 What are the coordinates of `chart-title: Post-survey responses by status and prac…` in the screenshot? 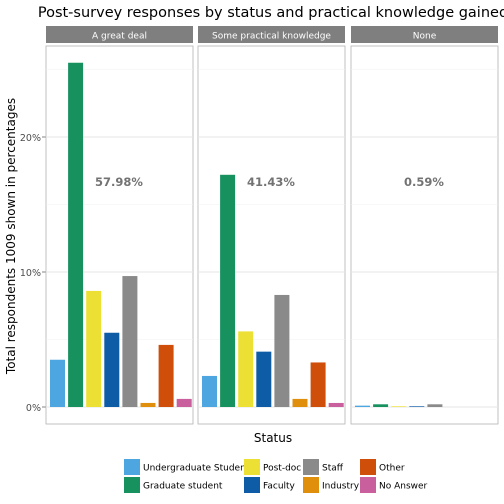 It's located at (271, 13).